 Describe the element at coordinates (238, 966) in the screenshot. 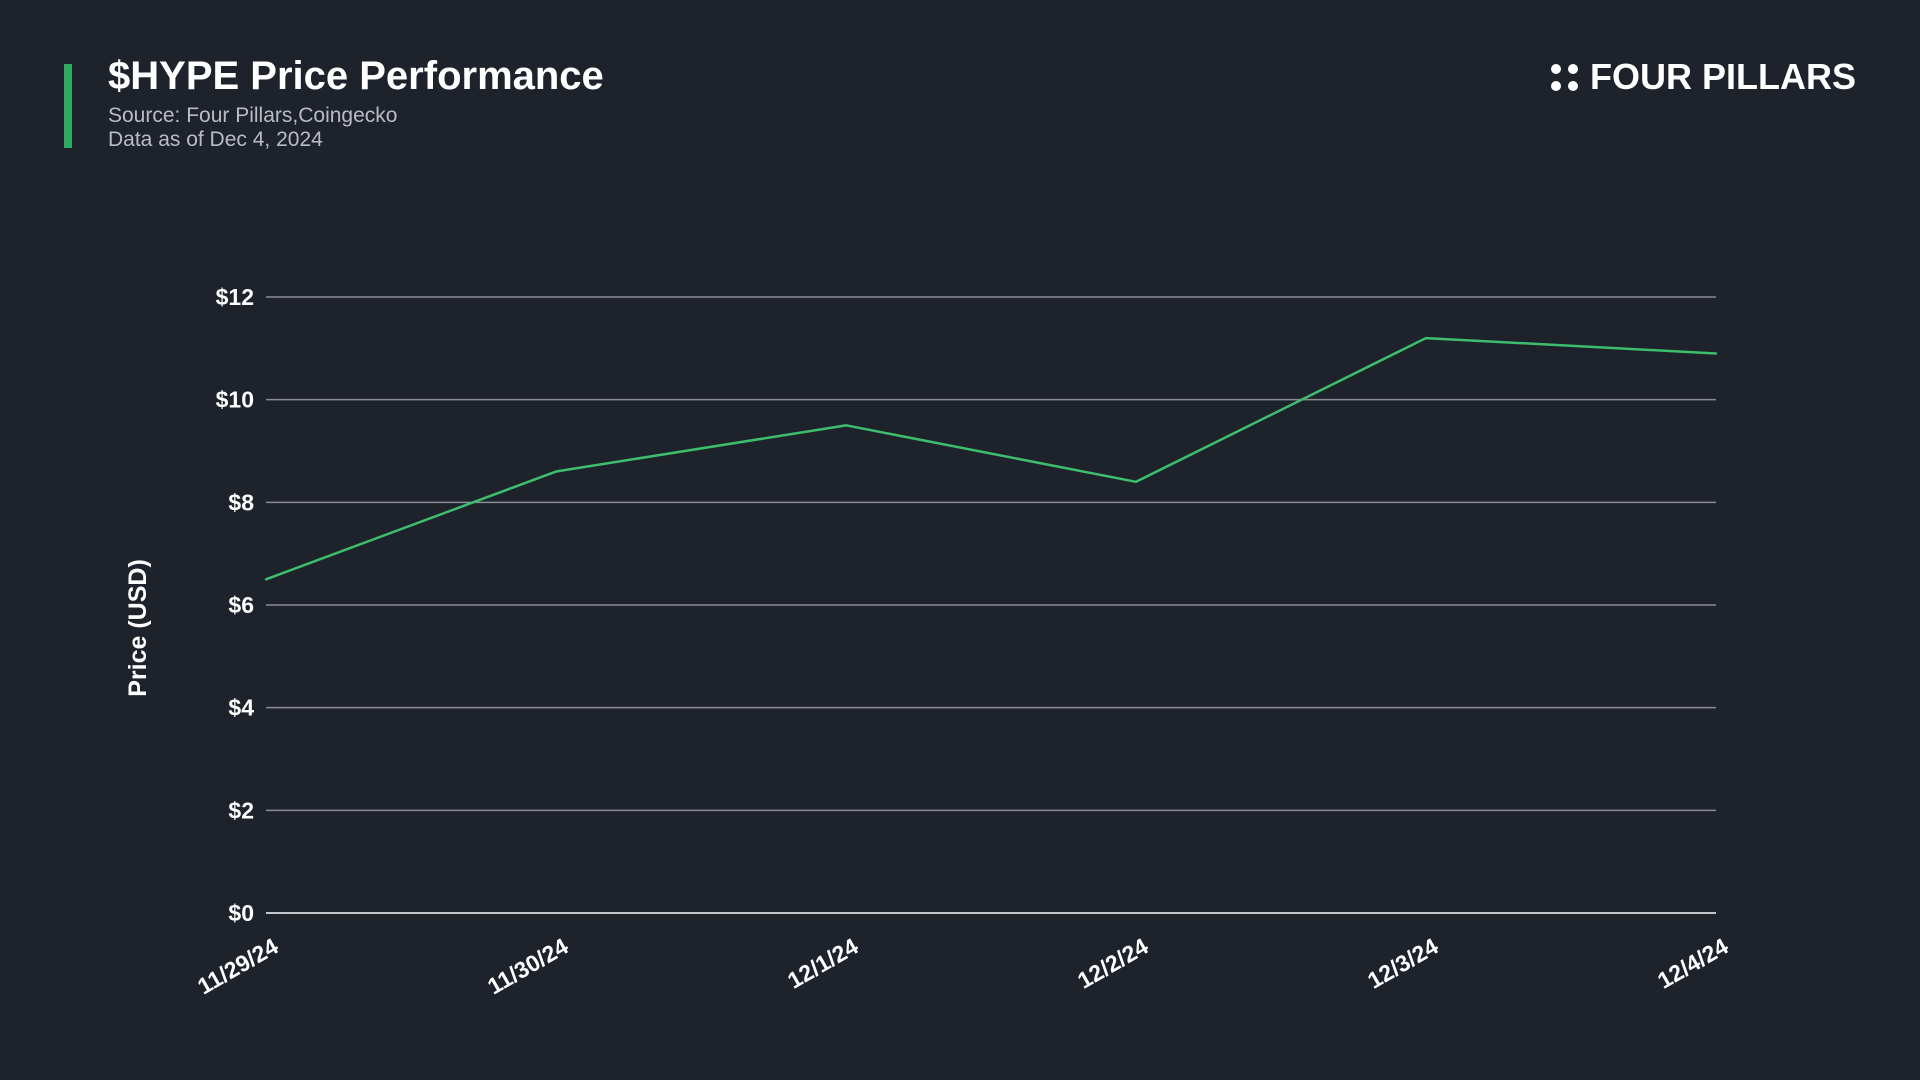

I see `x-tick-label: 11/29/24` at that location.